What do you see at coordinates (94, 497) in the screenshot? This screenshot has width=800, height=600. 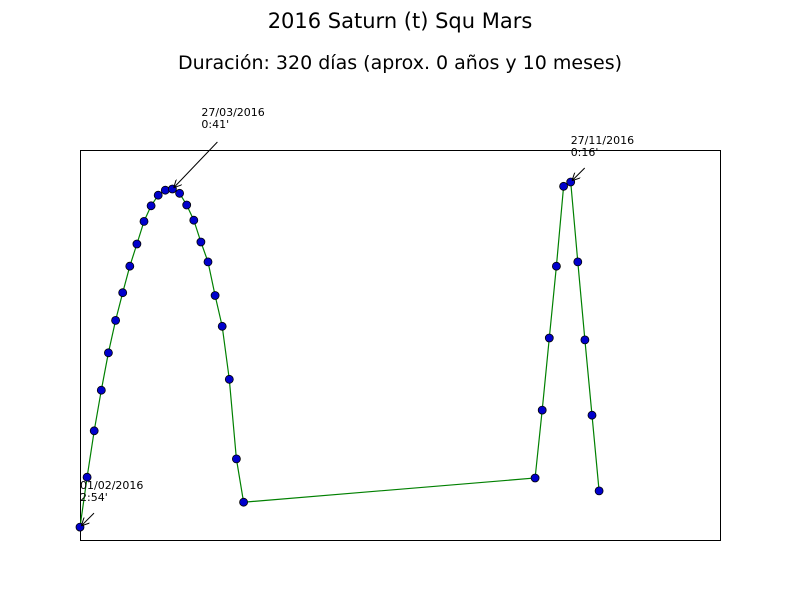 I see `annotation-value: 2:54'` at bounding box center [94, 497].